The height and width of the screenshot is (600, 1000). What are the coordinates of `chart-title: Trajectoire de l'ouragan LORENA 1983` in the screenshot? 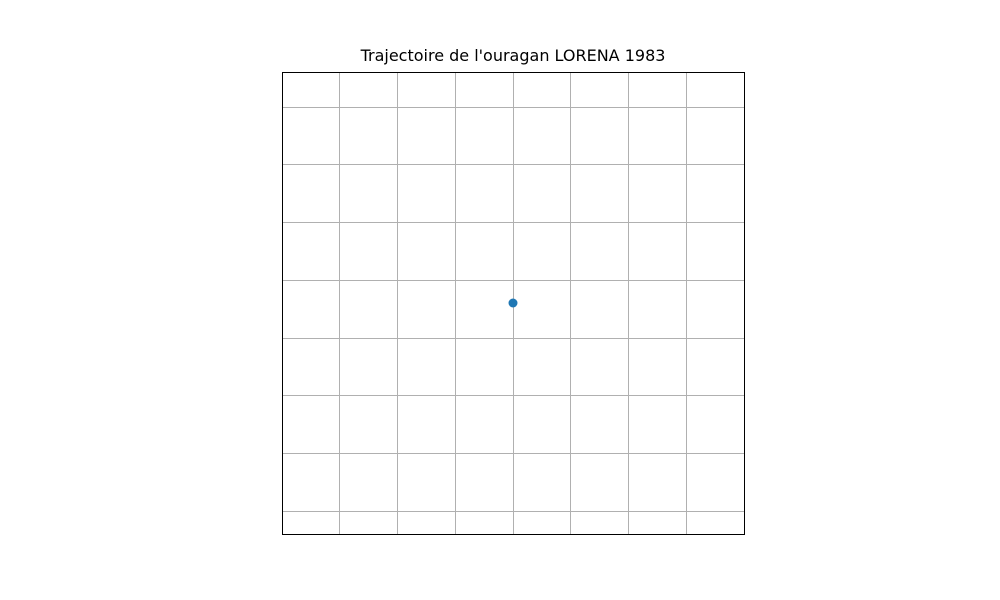 It's located at (513, 55).